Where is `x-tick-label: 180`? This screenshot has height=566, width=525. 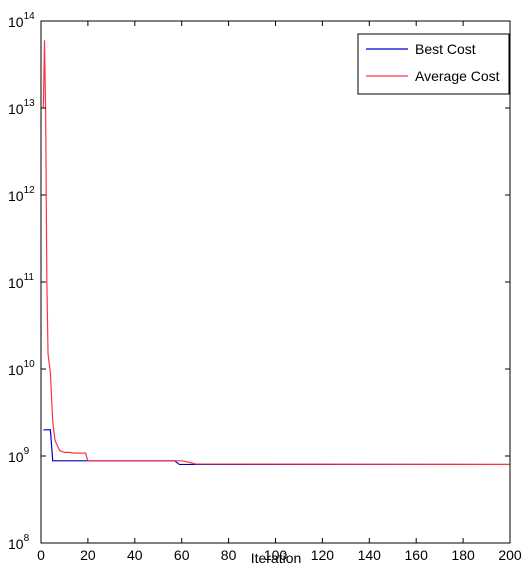
x-tick-label: 180 is located at coordinates (463, 555).